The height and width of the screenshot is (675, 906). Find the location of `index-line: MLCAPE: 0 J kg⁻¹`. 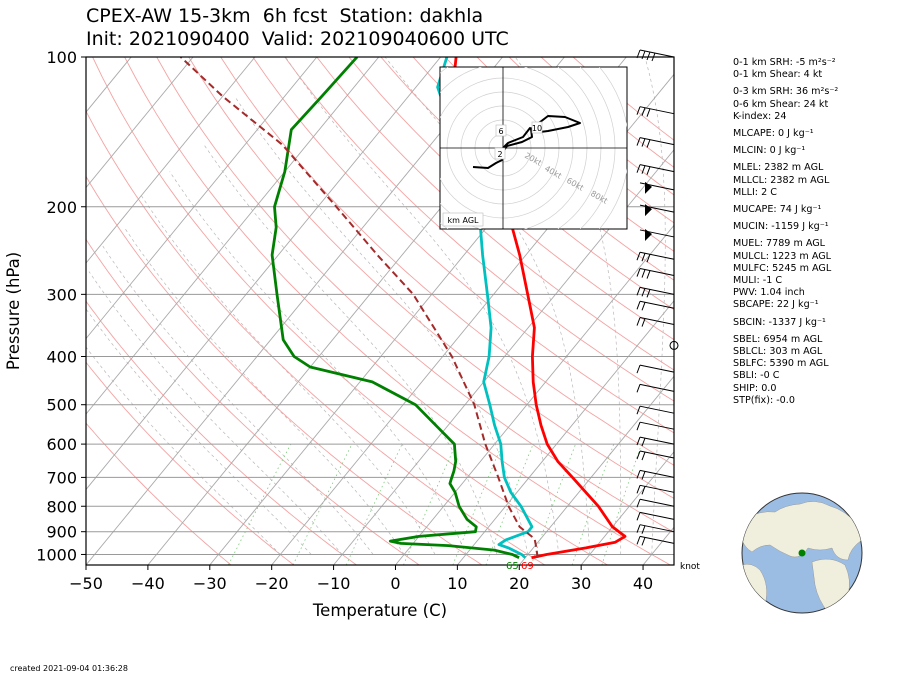

index-line: MLCAPE: 0 J kg⁻¹ is located at coordinates (773, 134).